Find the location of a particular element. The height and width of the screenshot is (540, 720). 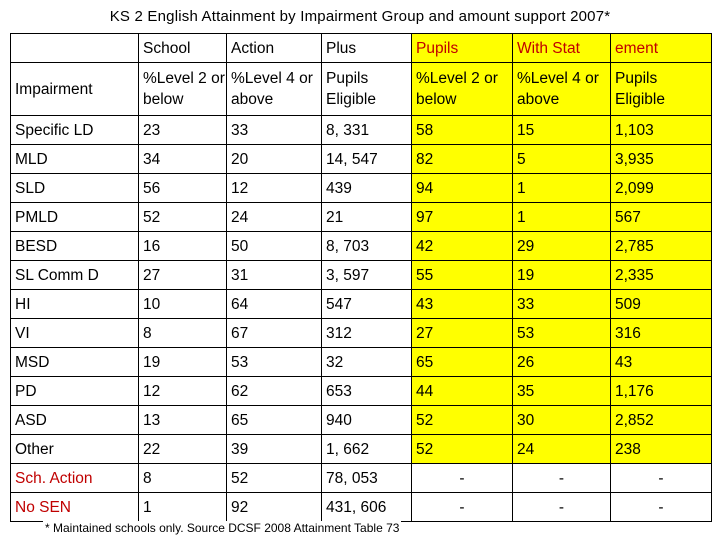

table-cell: 29 is located at coordinates (561, 246).